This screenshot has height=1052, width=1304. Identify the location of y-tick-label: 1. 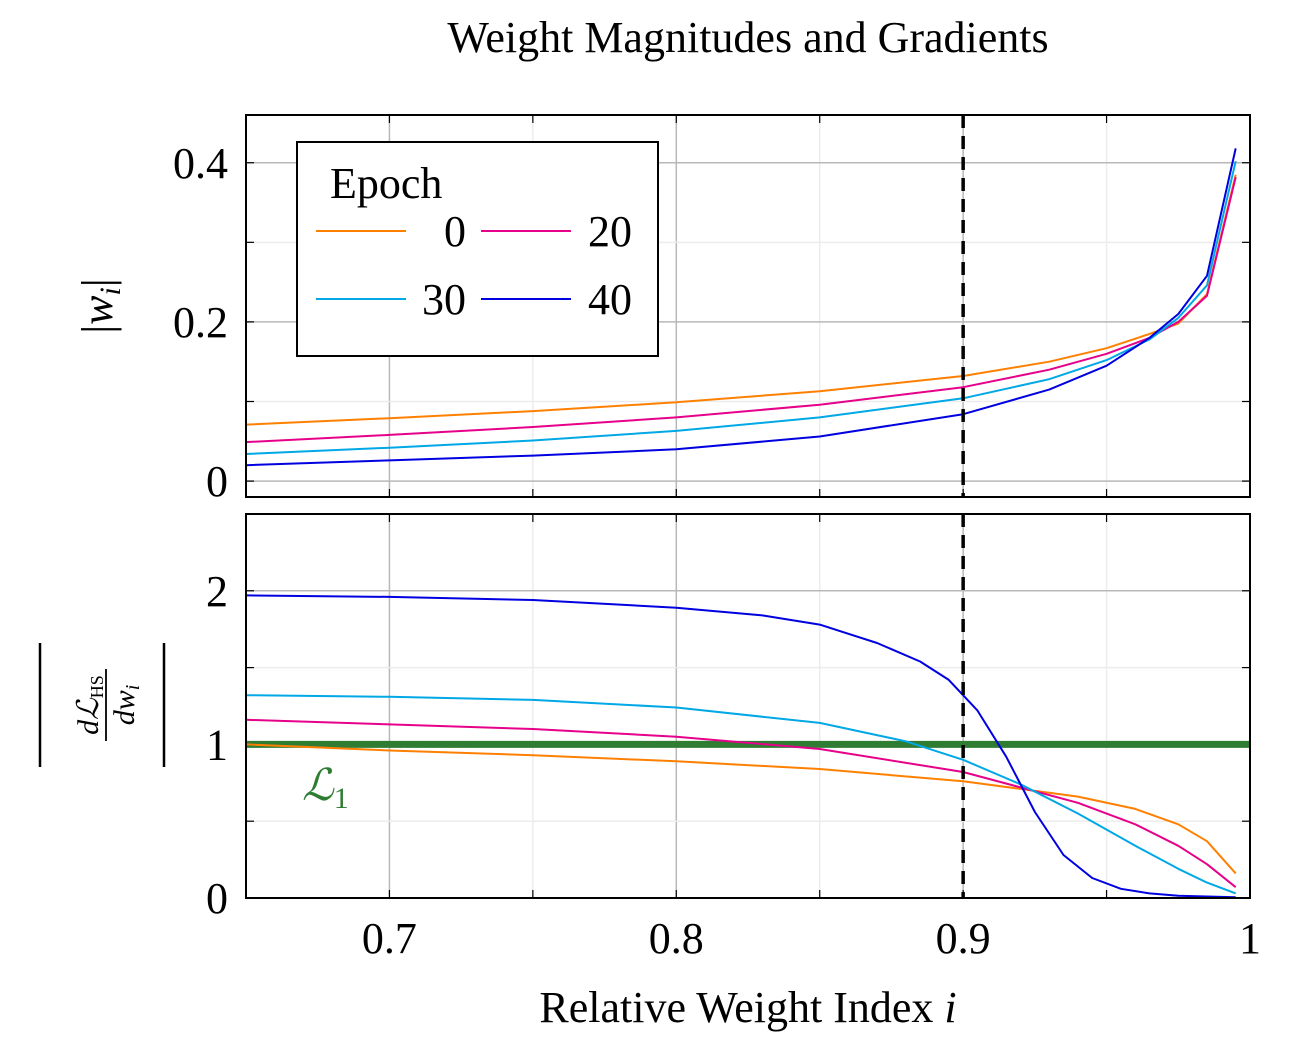
(217, 744).